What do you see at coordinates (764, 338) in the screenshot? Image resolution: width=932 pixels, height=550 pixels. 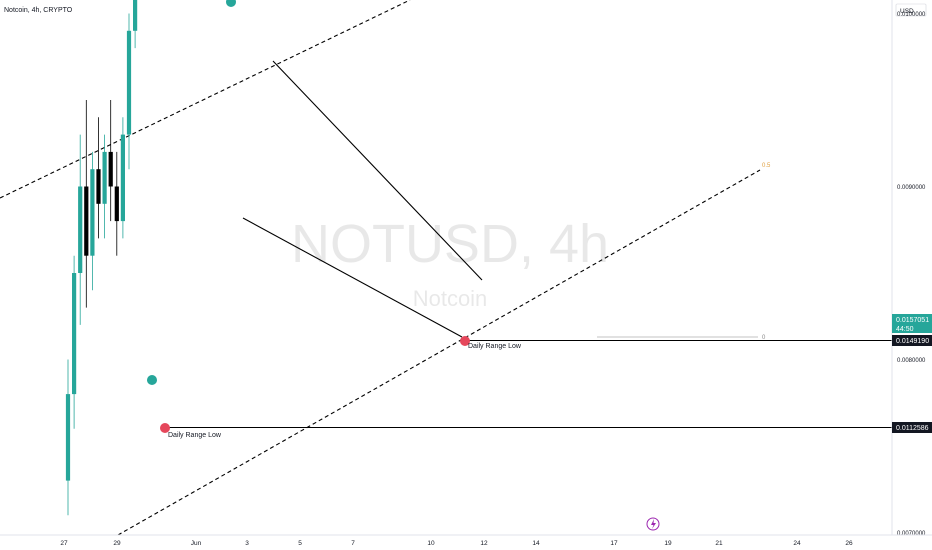 I see `fib-0-label: 0` at bounding box center [764, 338].